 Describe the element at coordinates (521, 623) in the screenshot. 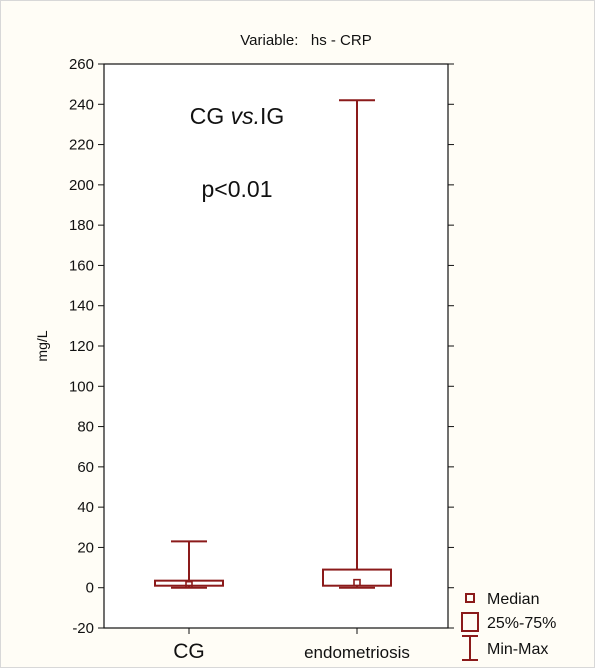

I see `legend-label: 25%-75%` at that location.